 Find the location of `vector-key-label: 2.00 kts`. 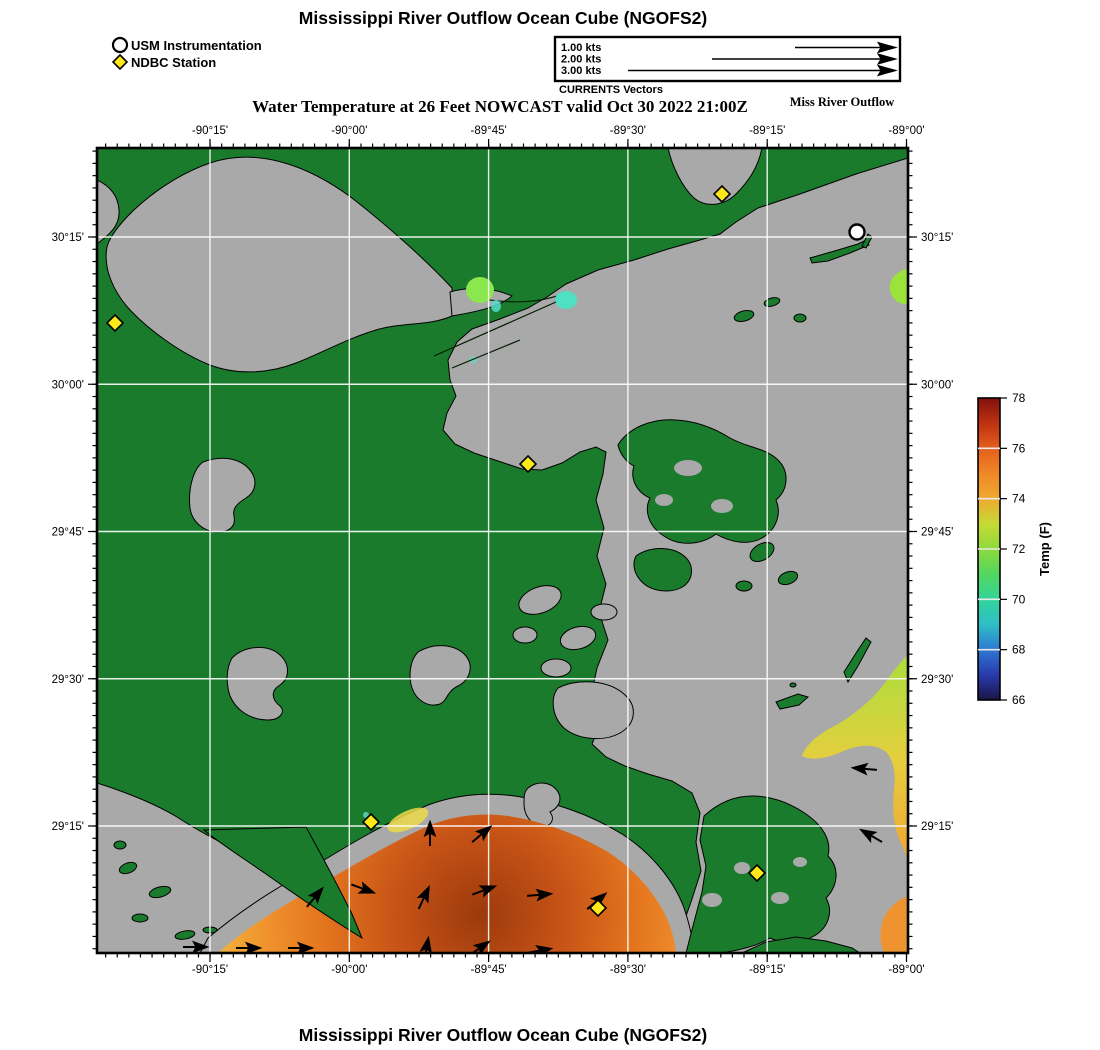

vector-key-label: 2.00 kts is located at coordinates (581, 60).